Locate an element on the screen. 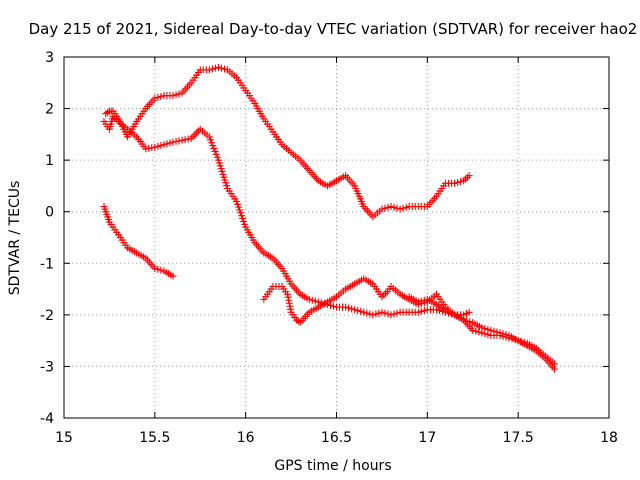  y-tick-label: 1 is located at coordinates (49, 161).